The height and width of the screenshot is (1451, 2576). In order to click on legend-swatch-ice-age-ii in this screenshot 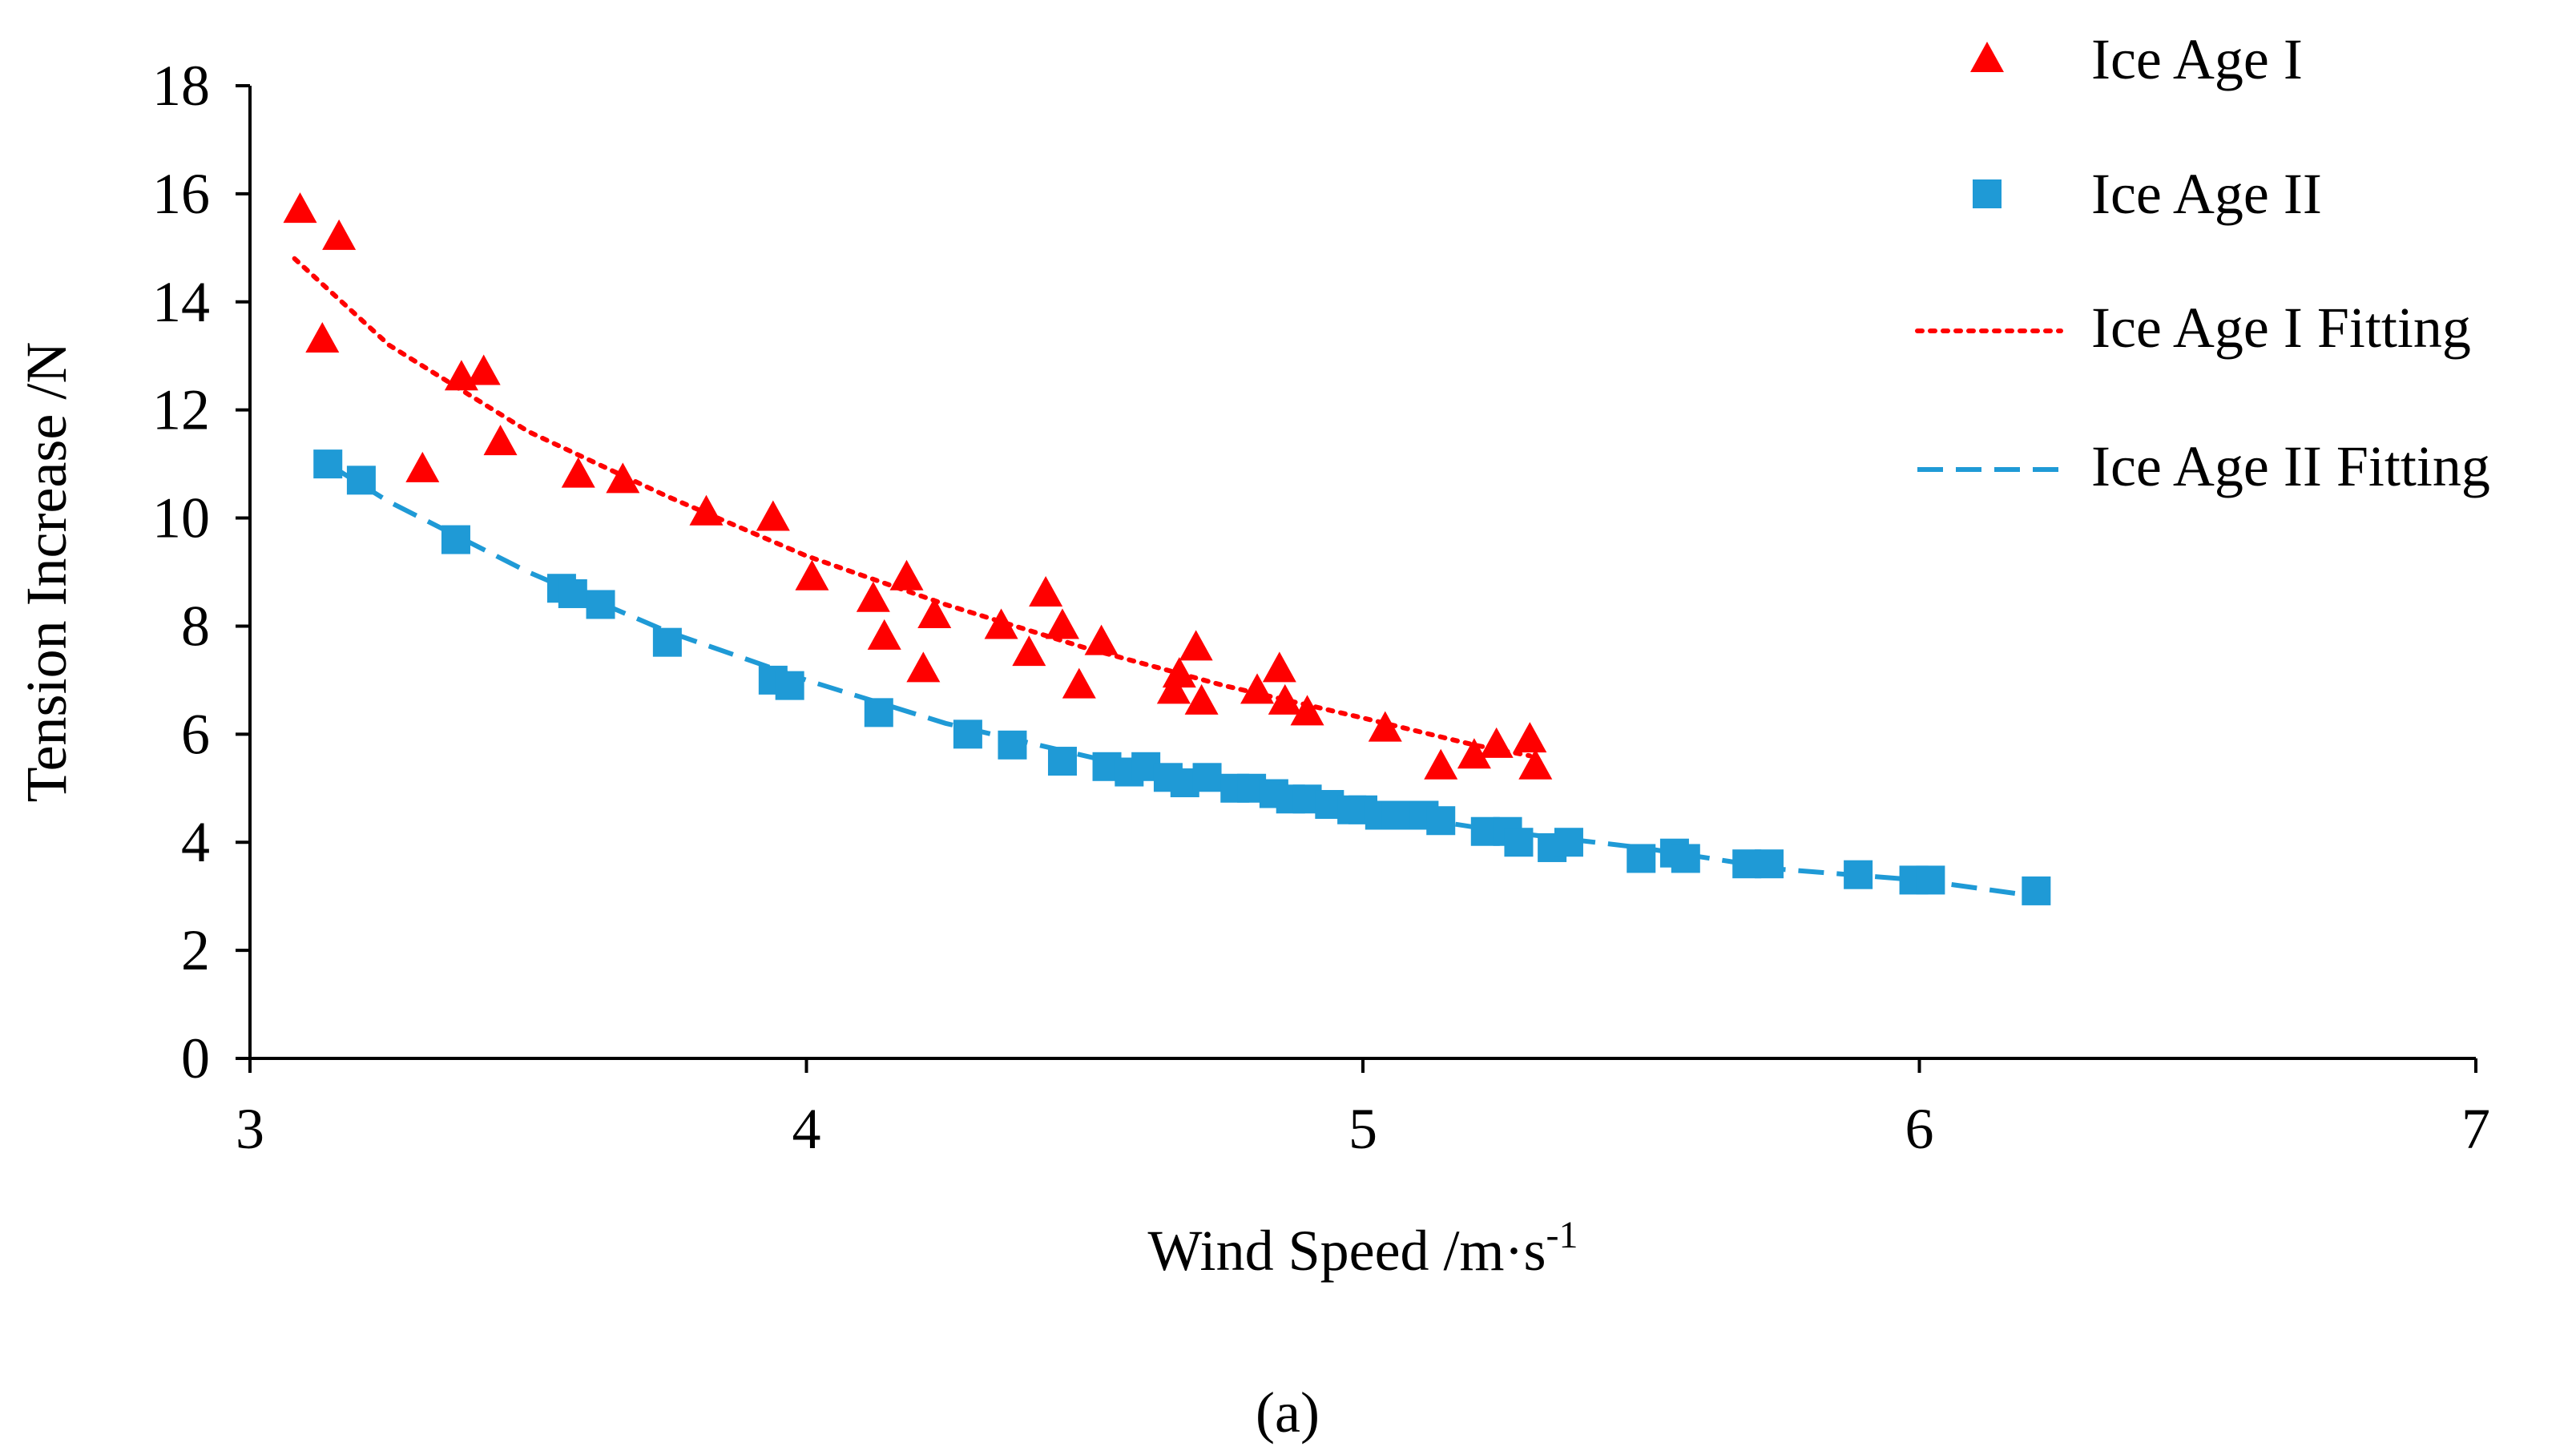, I will do `click(1987, 193)`.